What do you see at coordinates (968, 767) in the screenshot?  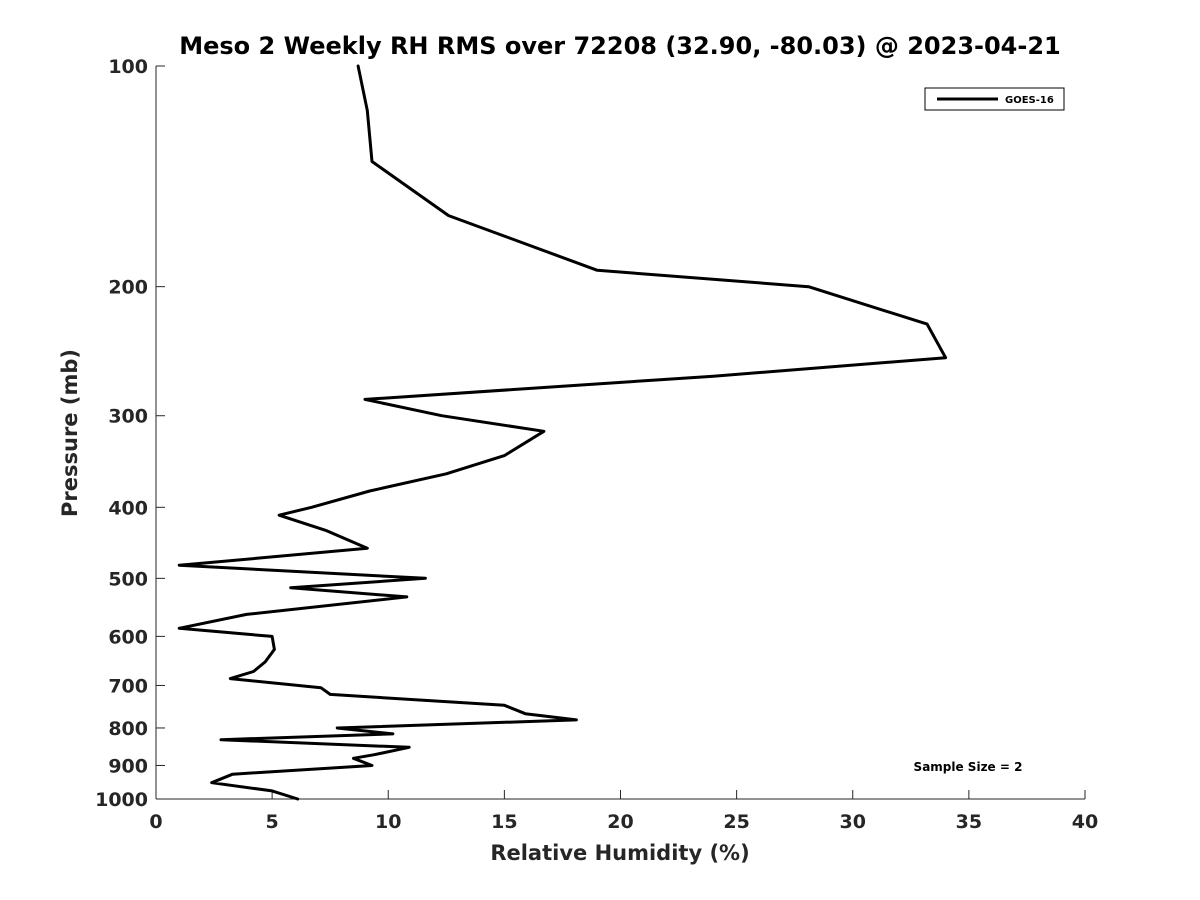 I see `sample-size-annotation: Sample Size = 2` at bounding box center [968, 767].